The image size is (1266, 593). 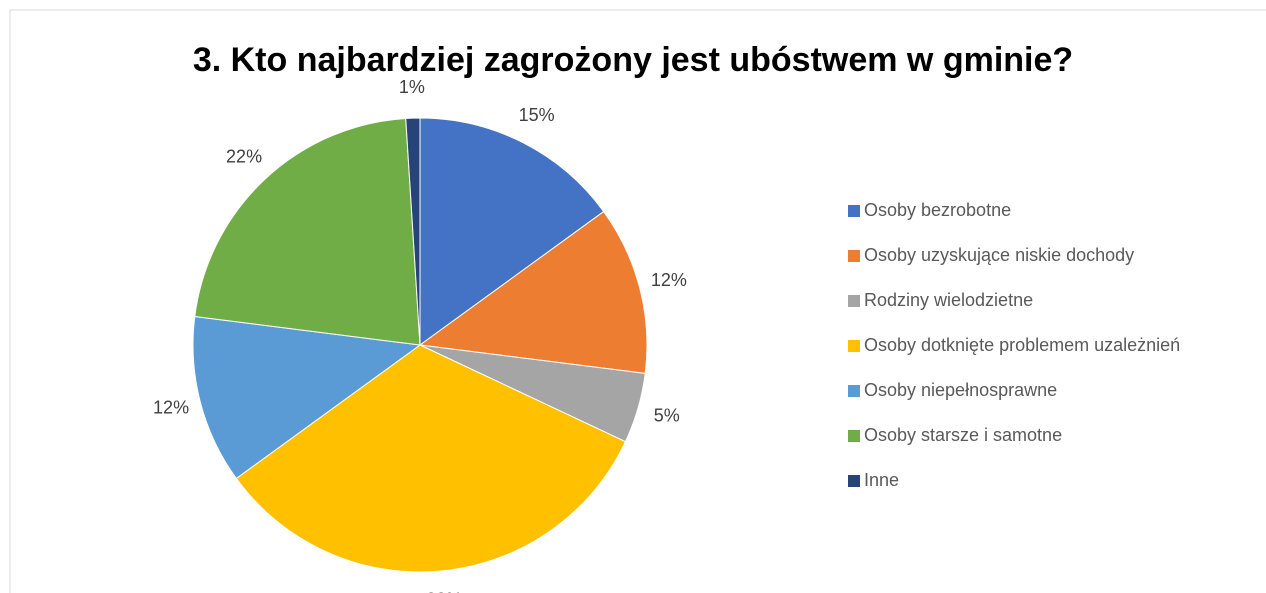 I want to click on legend-label: Osoby dotknięte problemem uzależnień, so click(x=1022, y=345).